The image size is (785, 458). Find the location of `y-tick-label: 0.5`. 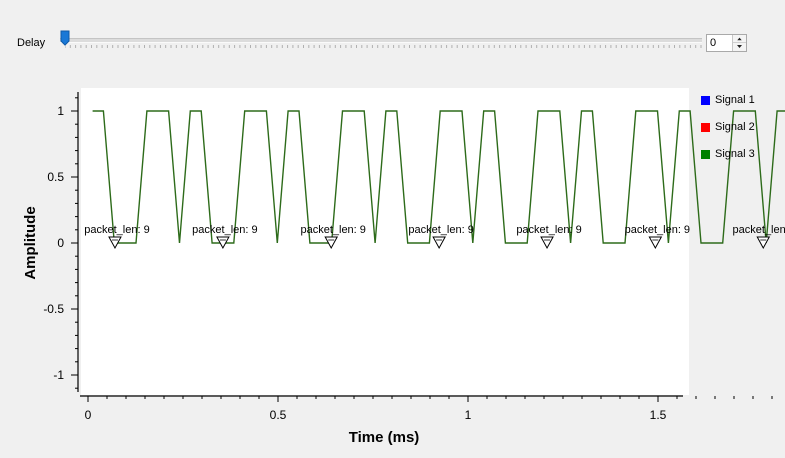

y-tick-label: 0.5 is located at coordinates (55, 177).